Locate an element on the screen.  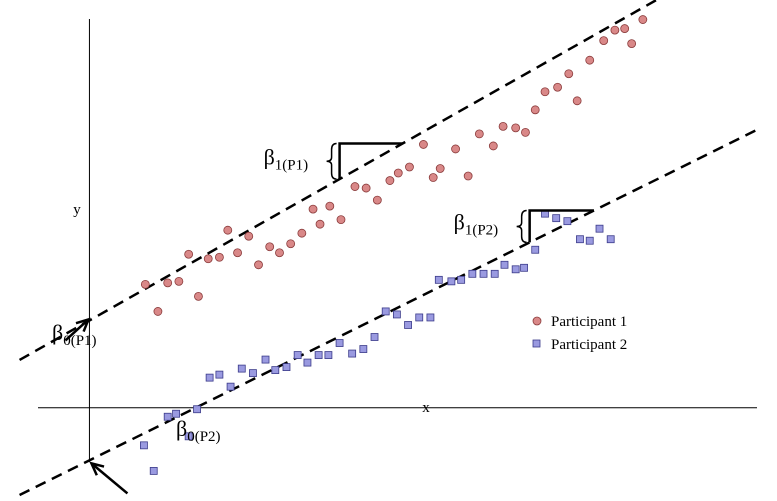
x-axis-label: x is located at coordinates (426, 408).